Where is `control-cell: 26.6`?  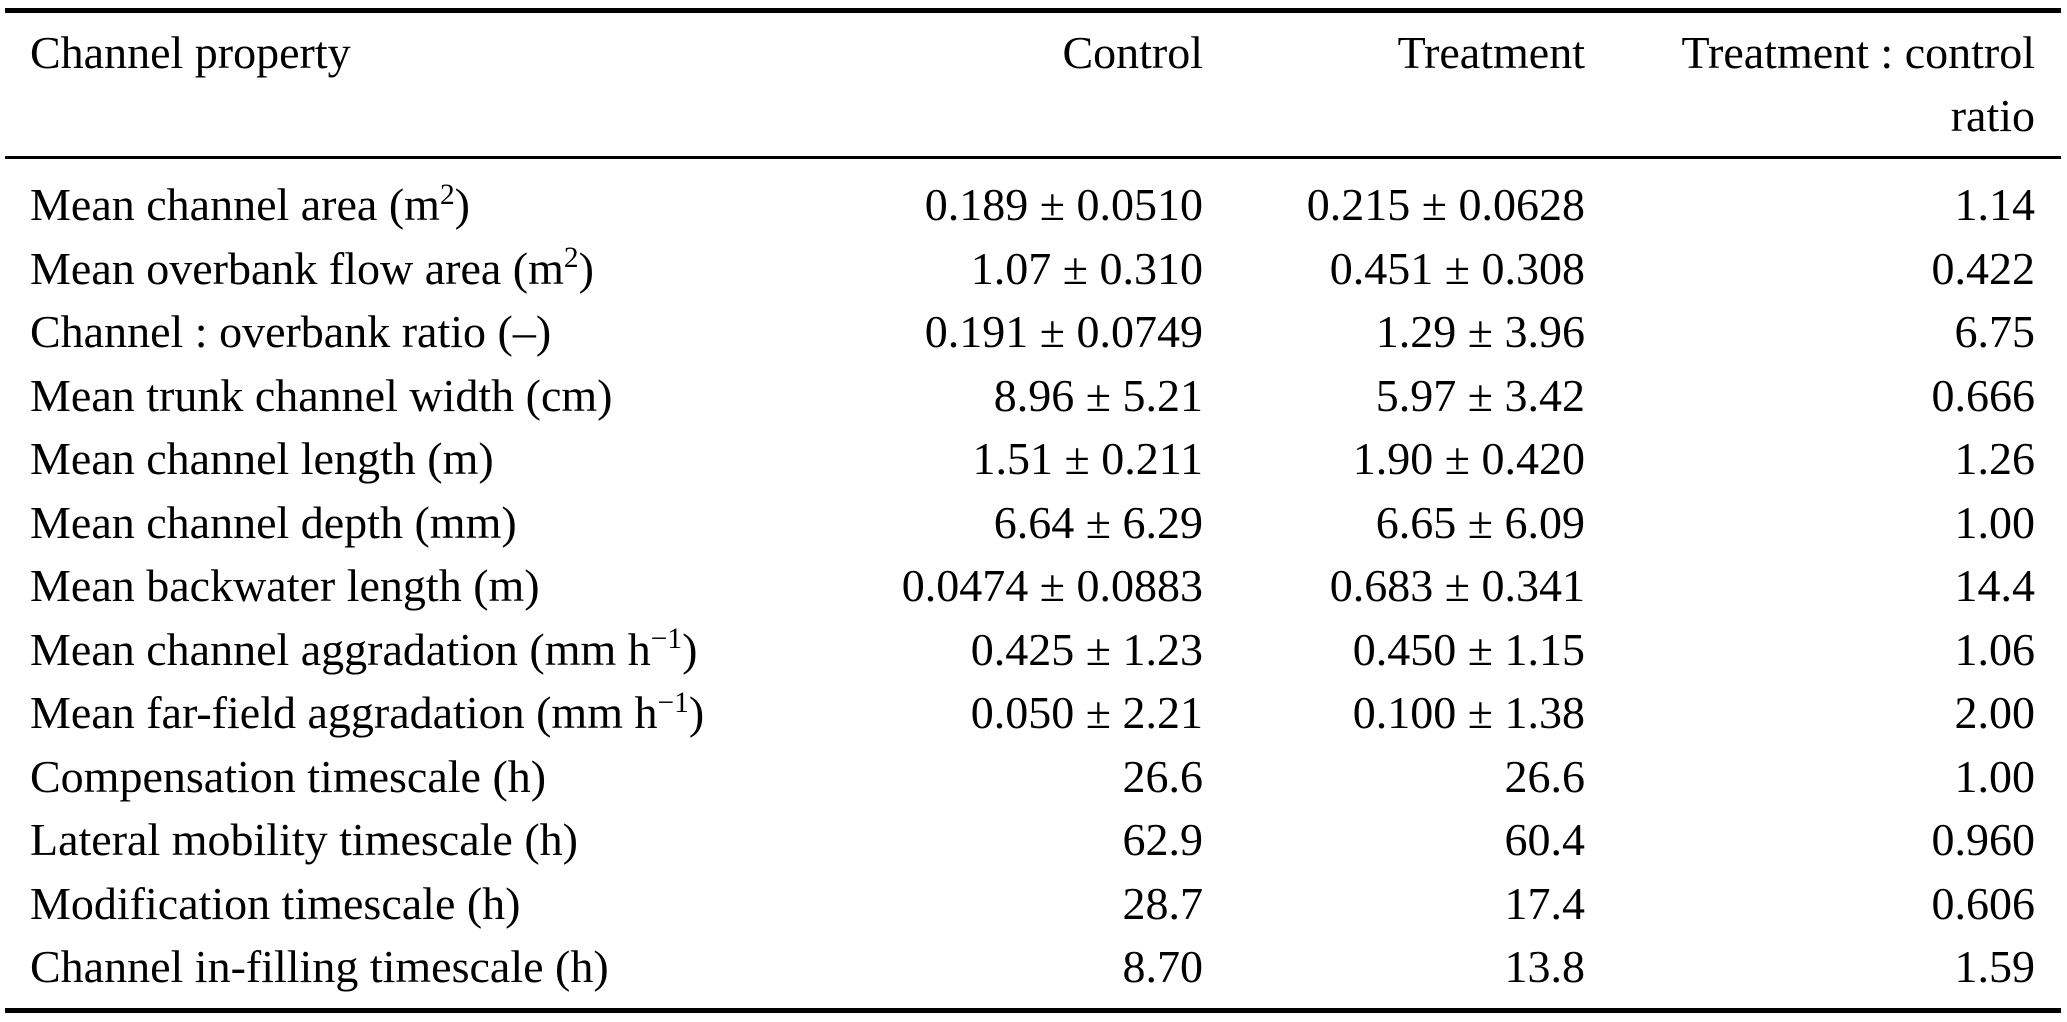 control-cell: 26.6 is located at coordinates (1163, 776).